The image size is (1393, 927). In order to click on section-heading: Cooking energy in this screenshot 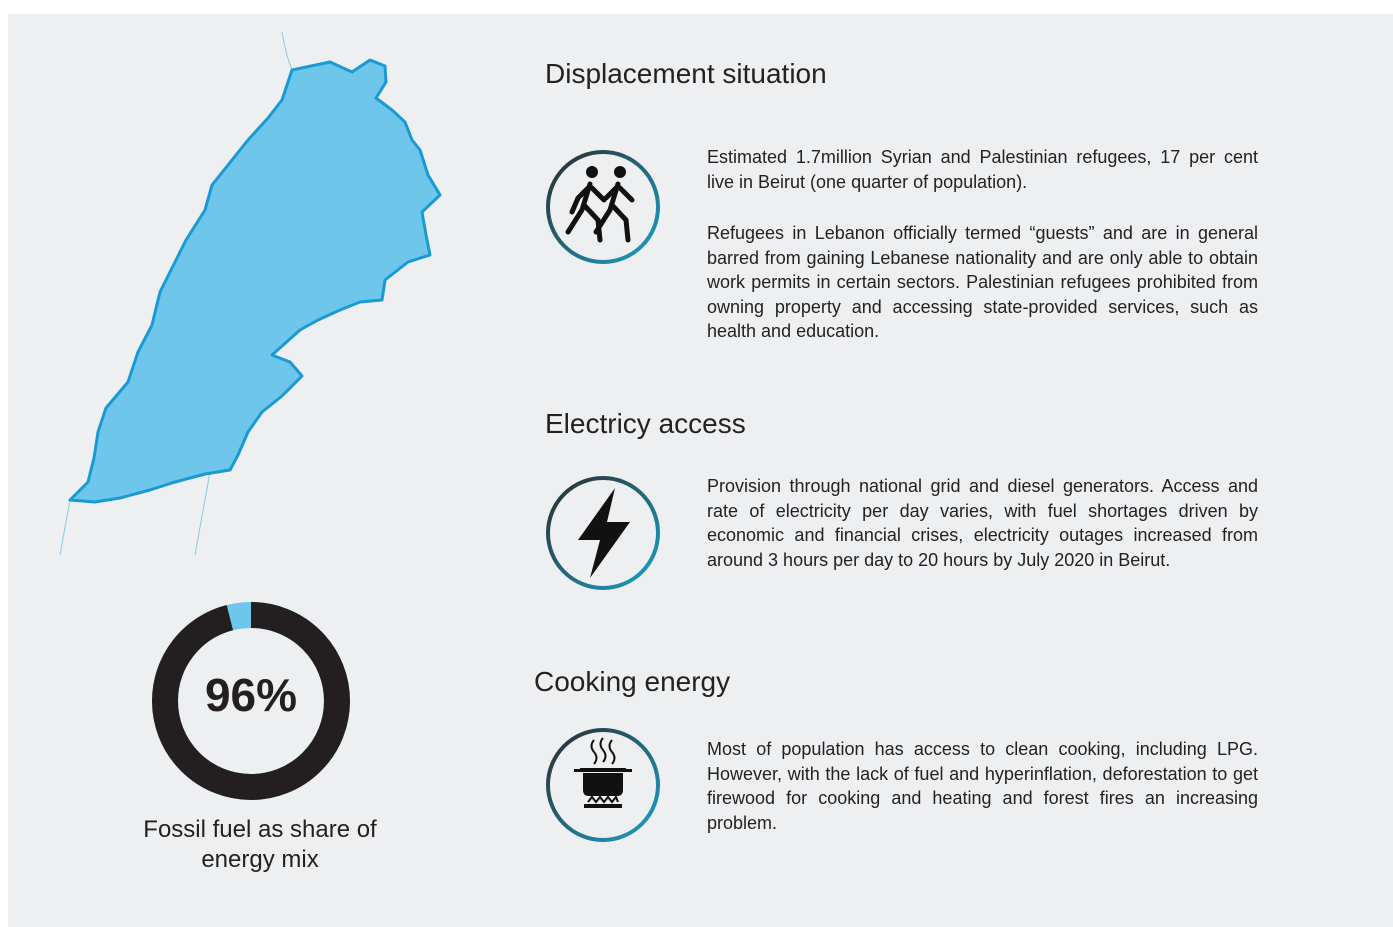, I will do `click(632, 681)`.